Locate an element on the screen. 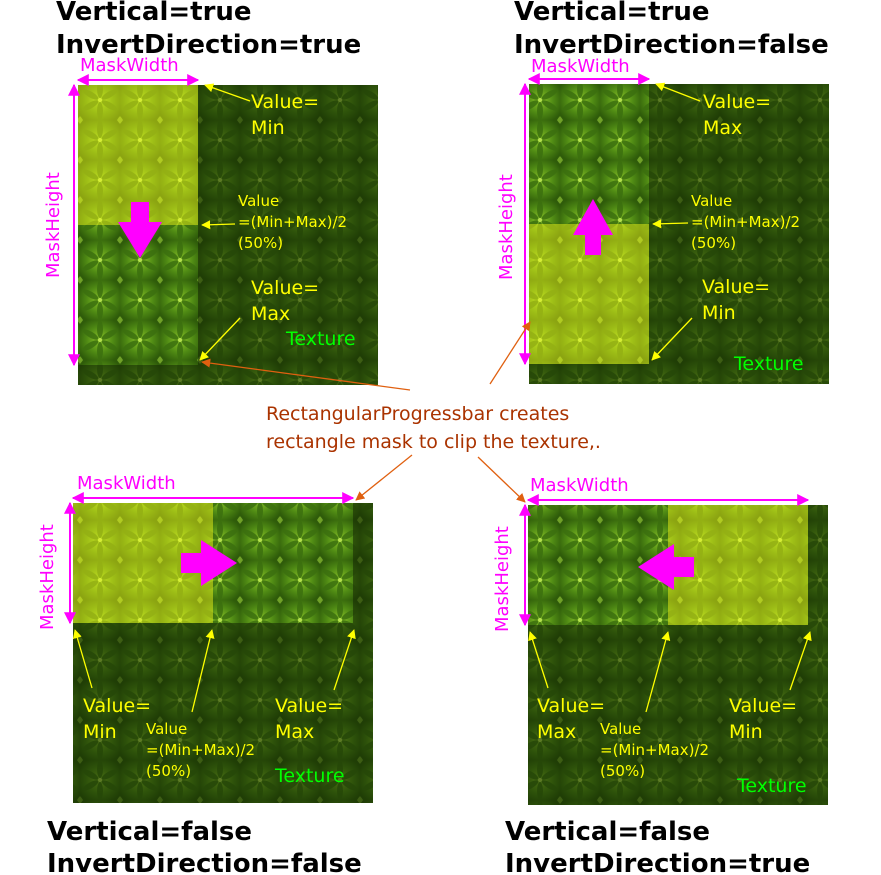 This screenshot has width=881, height=875. arrow-up-icon is located at coordinates (593, 227).